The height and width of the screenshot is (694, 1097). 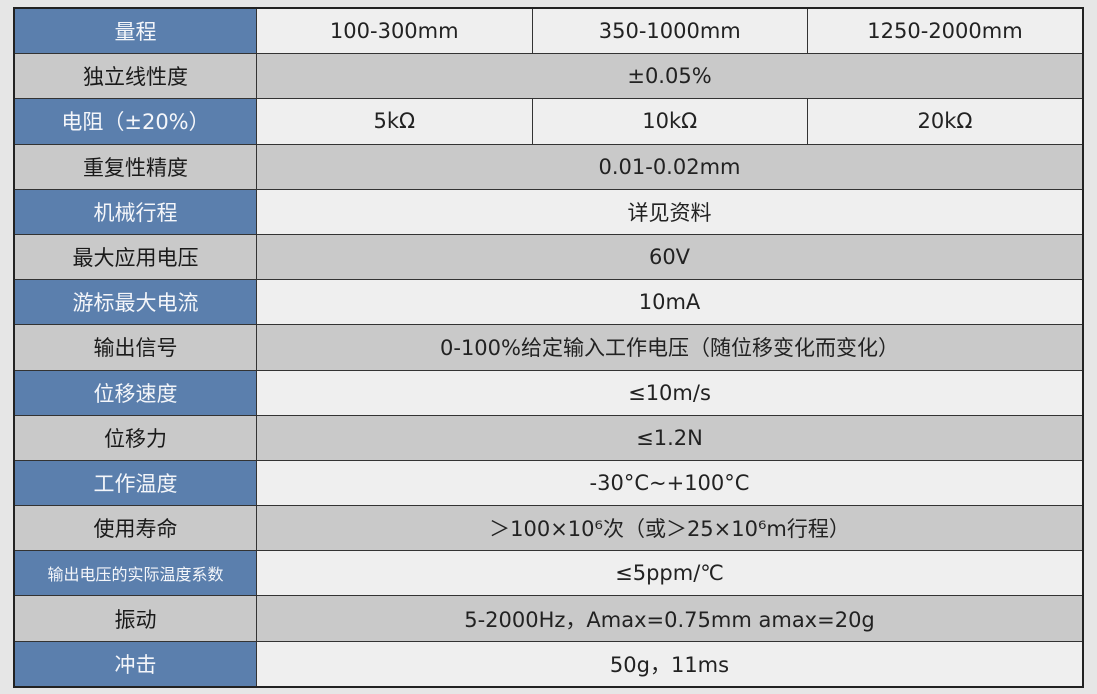 I want to click on row-label: 位移速度, so click(x=135, y=392).